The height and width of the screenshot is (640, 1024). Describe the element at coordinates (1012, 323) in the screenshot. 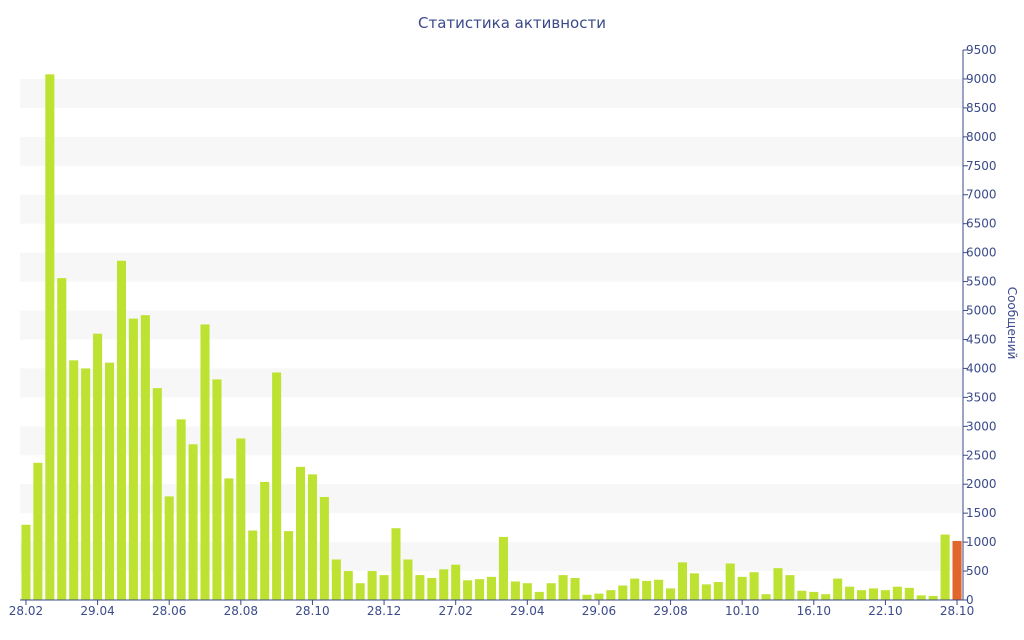

I see `y-axis-title: Сообщений` at that location.